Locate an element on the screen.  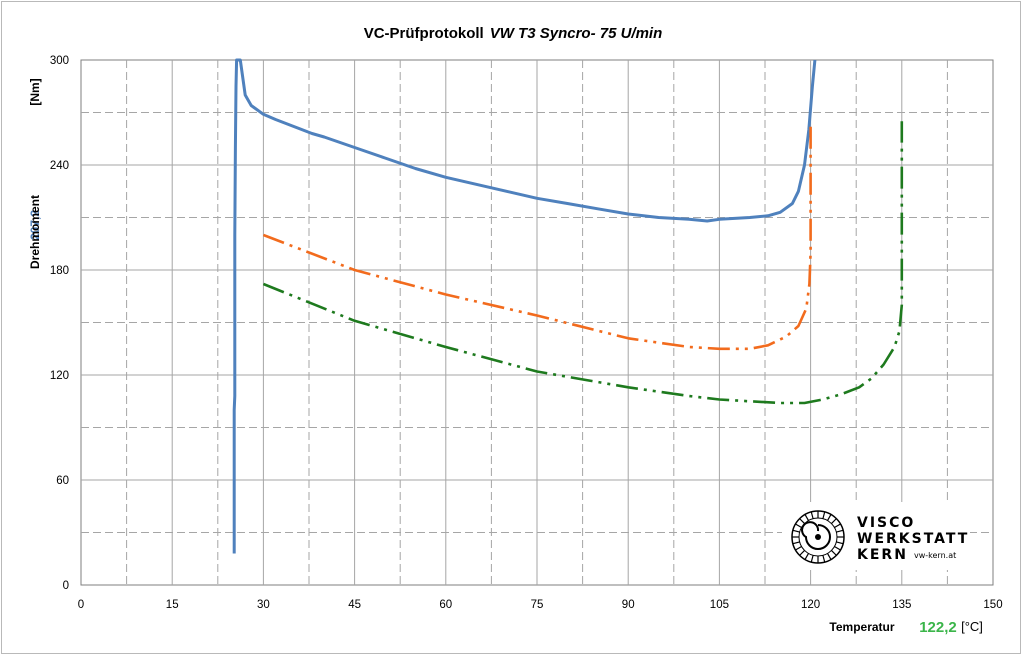
logo-background is located at coordinates (876, 536).